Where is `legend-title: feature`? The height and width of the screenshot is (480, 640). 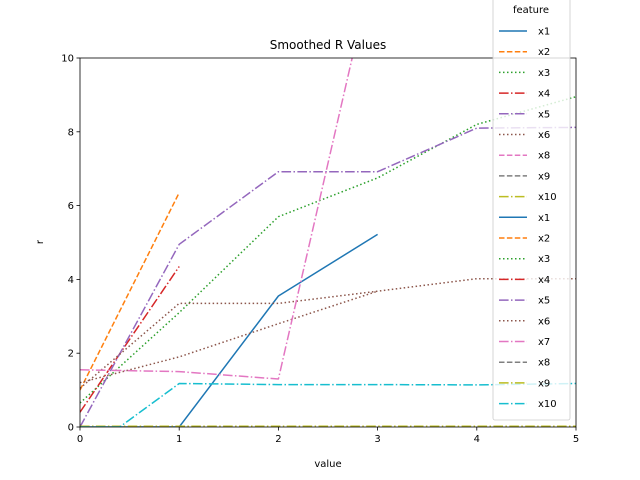
legend-title: feature is located at coordinates (531, 10).